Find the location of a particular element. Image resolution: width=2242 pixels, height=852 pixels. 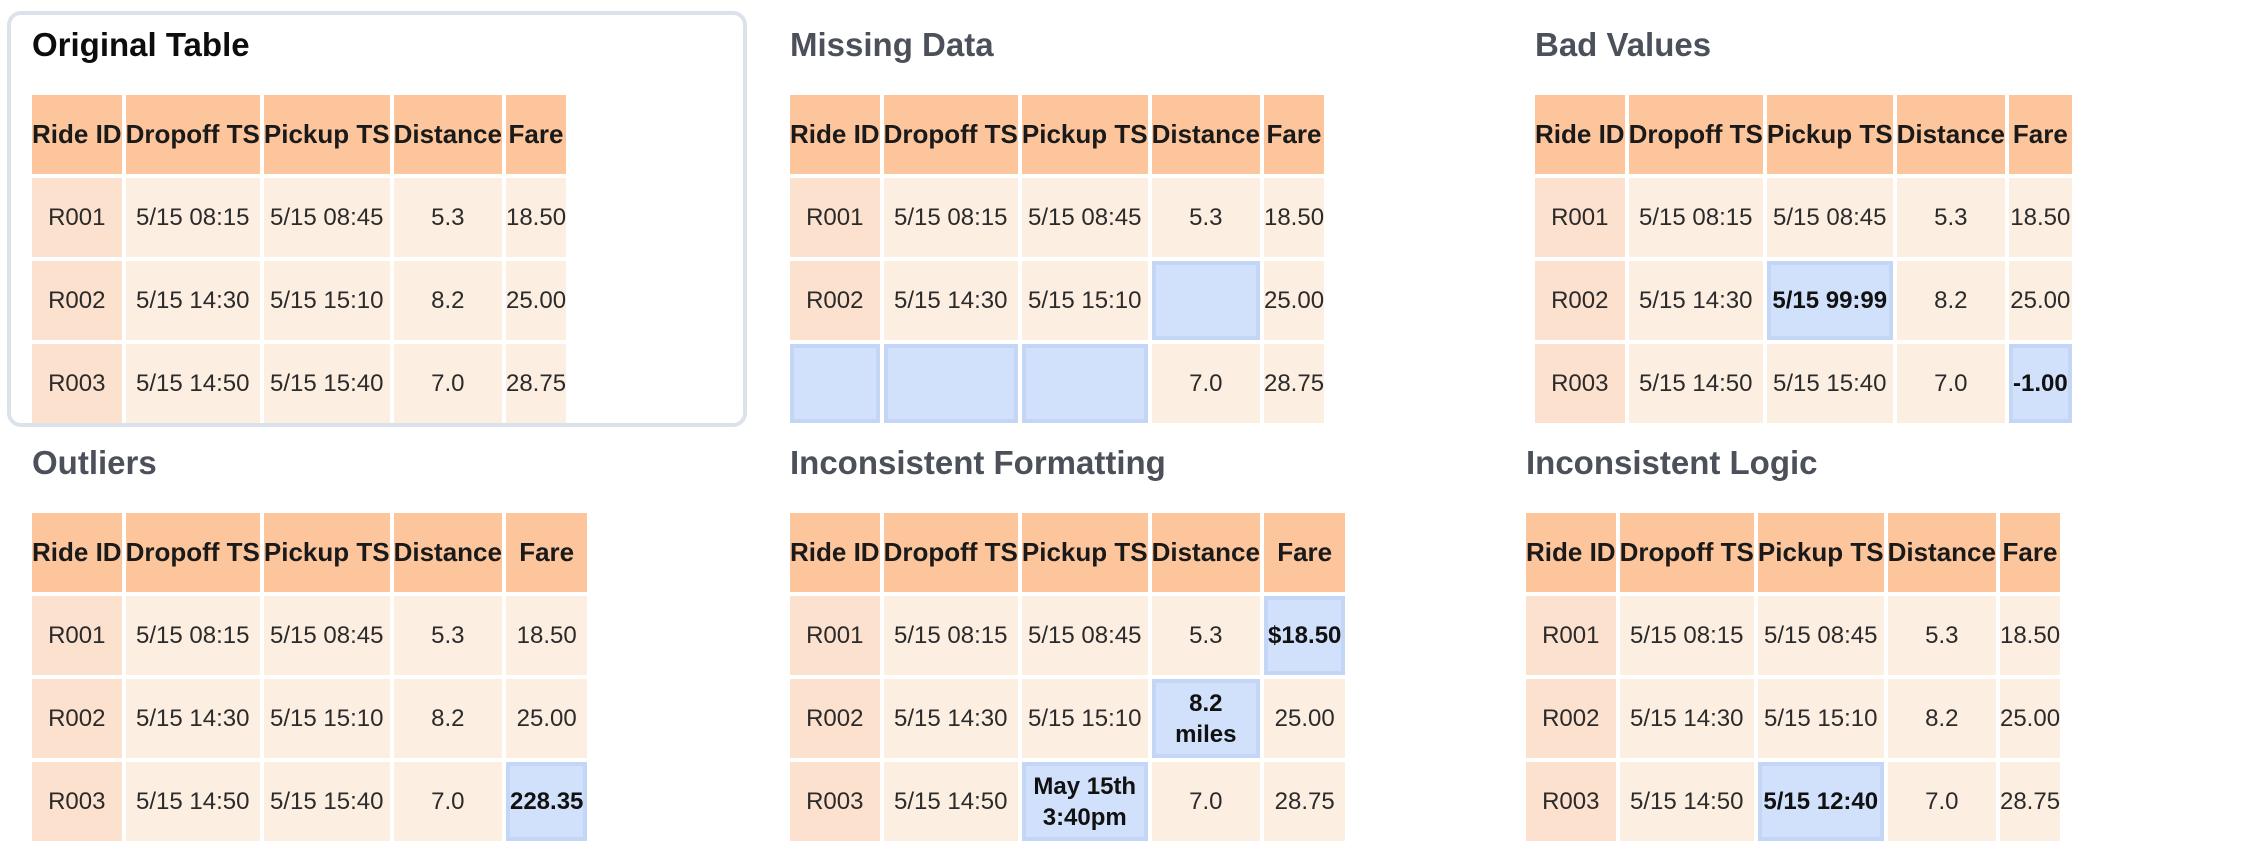

flagged-value: May 15th 3:40pm is located at coordinates (1085, 801).